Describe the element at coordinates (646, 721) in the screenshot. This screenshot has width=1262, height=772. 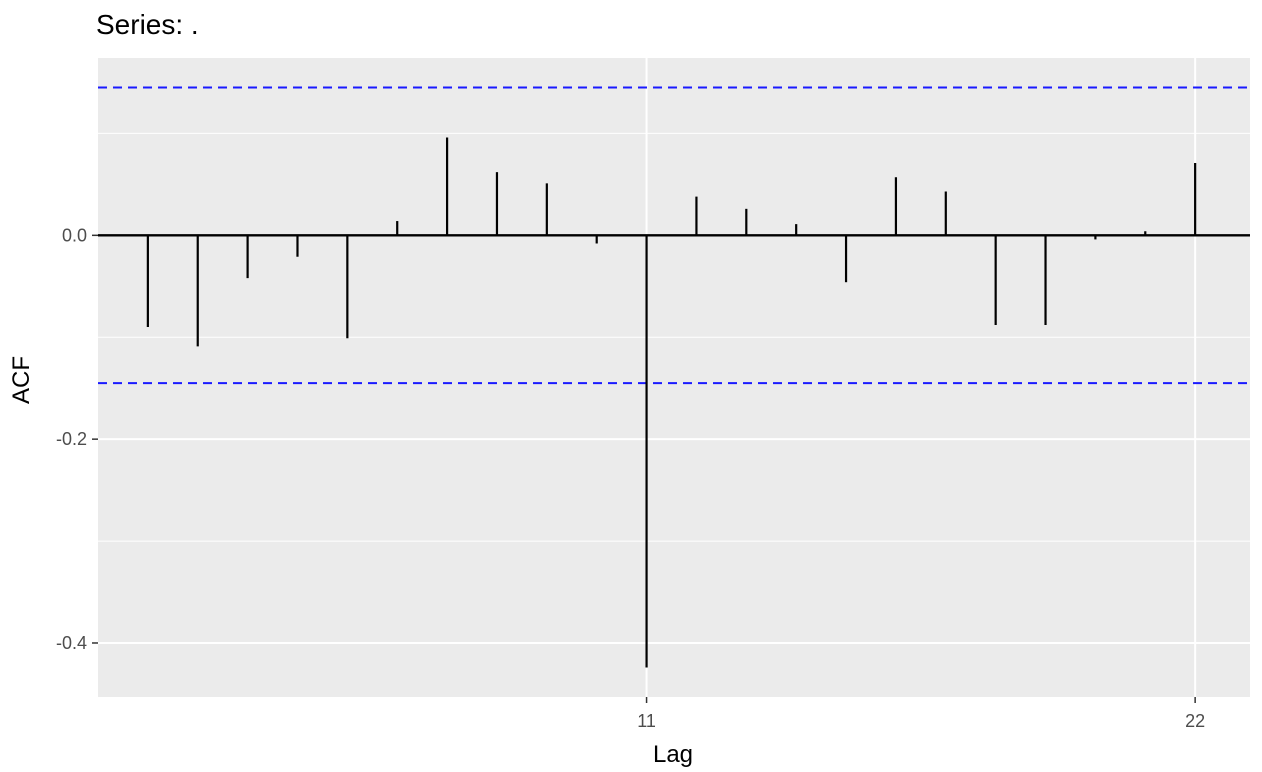
I see `x-tick-label: 11` at that location.